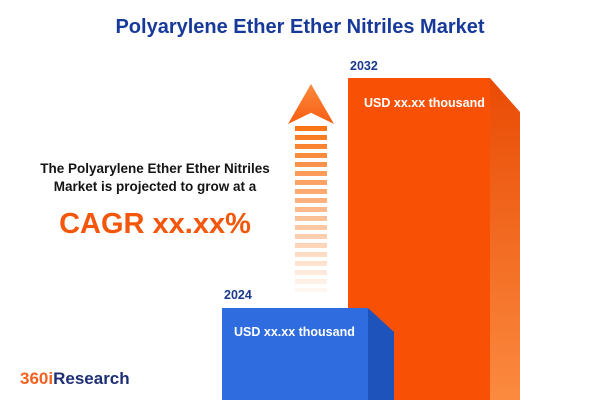 This screenshot has height=400, width=600. Describe the element at coordinates (505, 239) in the screenshot. I see `bar-2032-side-face` at that location.